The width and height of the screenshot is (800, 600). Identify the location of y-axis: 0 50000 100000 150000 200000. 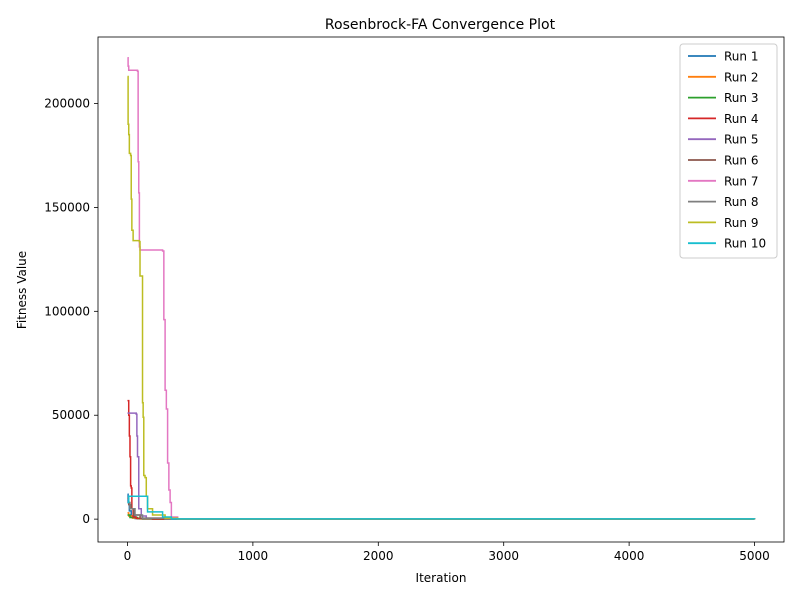
(71, 311).